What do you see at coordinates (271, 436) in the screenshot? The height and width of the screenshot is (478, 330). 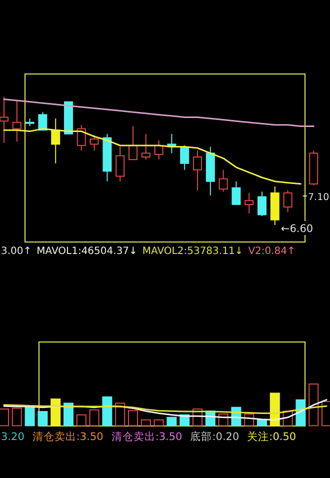 I see `text: 关注:0.50` at bounding box center [271, 436].